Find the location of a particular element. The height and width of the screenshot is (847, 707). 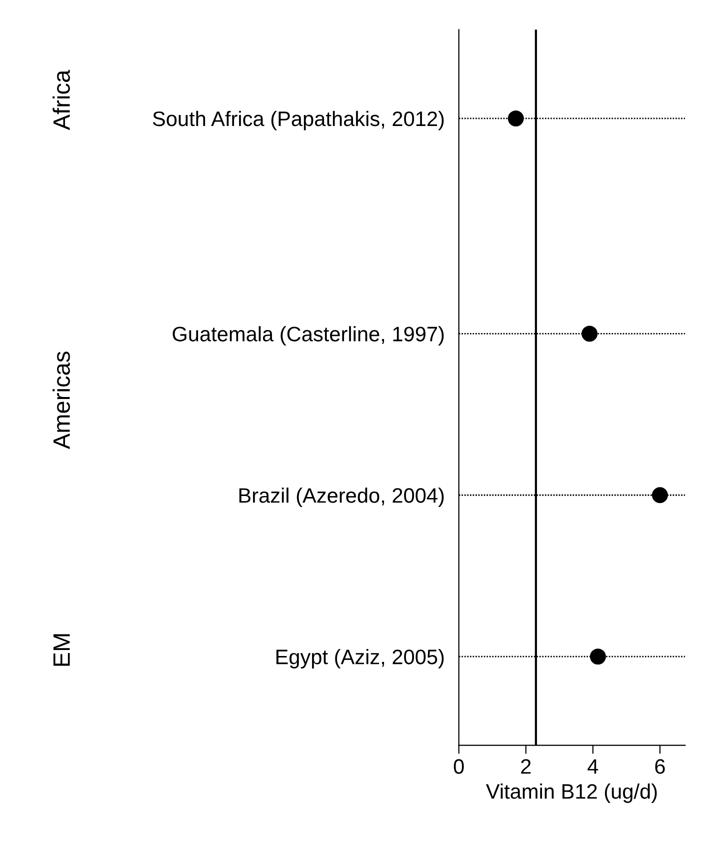

x-tick-label: 4 is located at coordinates (593, 766).